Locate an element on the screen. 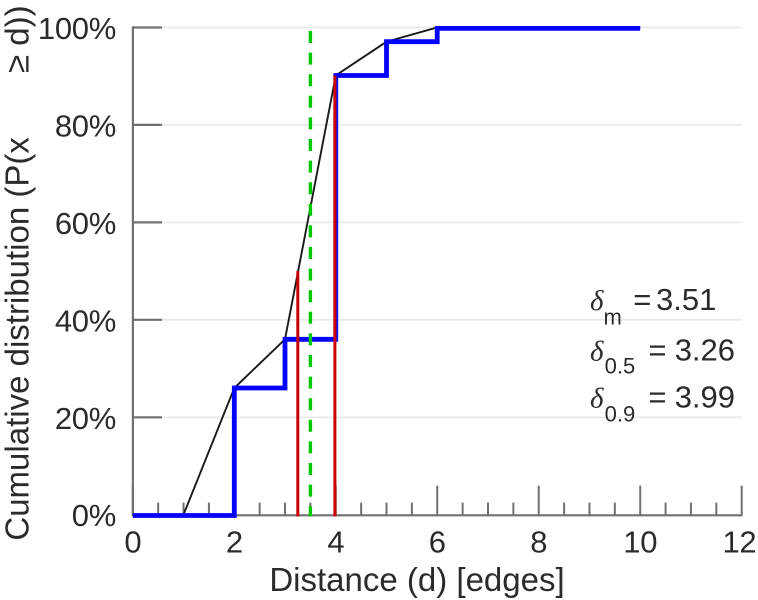 The height and width of the screenshot is (600, 758). svg-text: 20% is located at coordinates (85, 418).